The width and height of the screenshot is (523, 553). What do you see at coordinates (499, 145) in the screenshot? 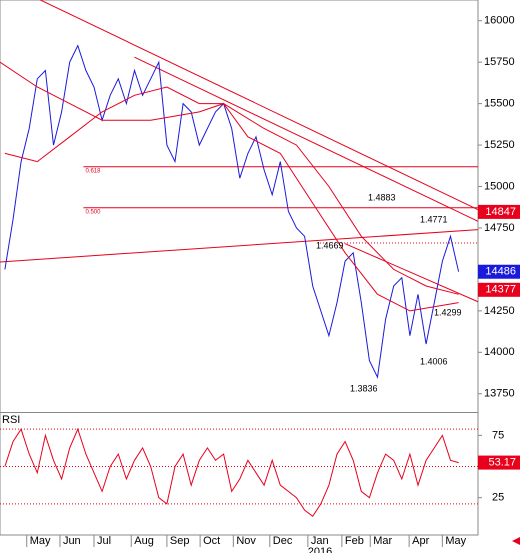
I see `y-tick-label: 15250` at bounding box center [499, 145].